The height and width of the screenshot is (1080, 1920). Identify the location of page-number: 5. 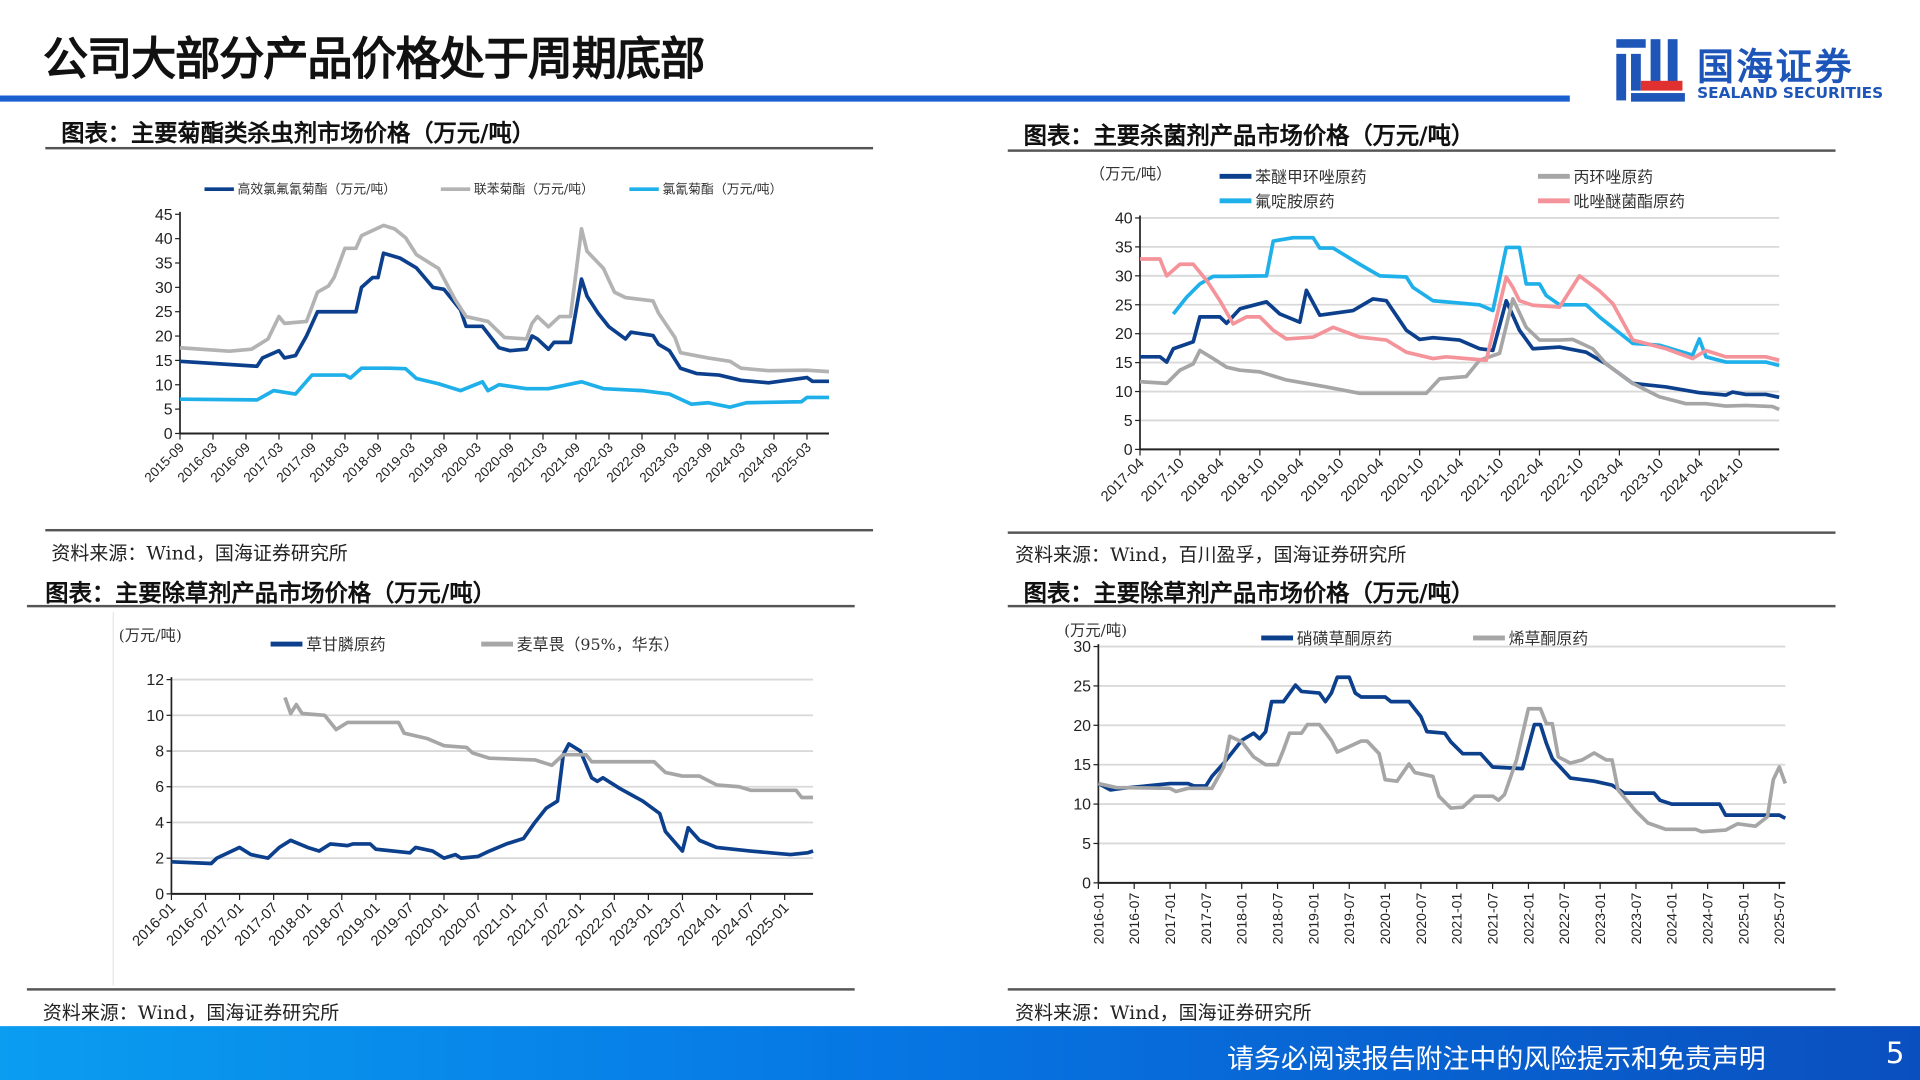
(1895, 1053).